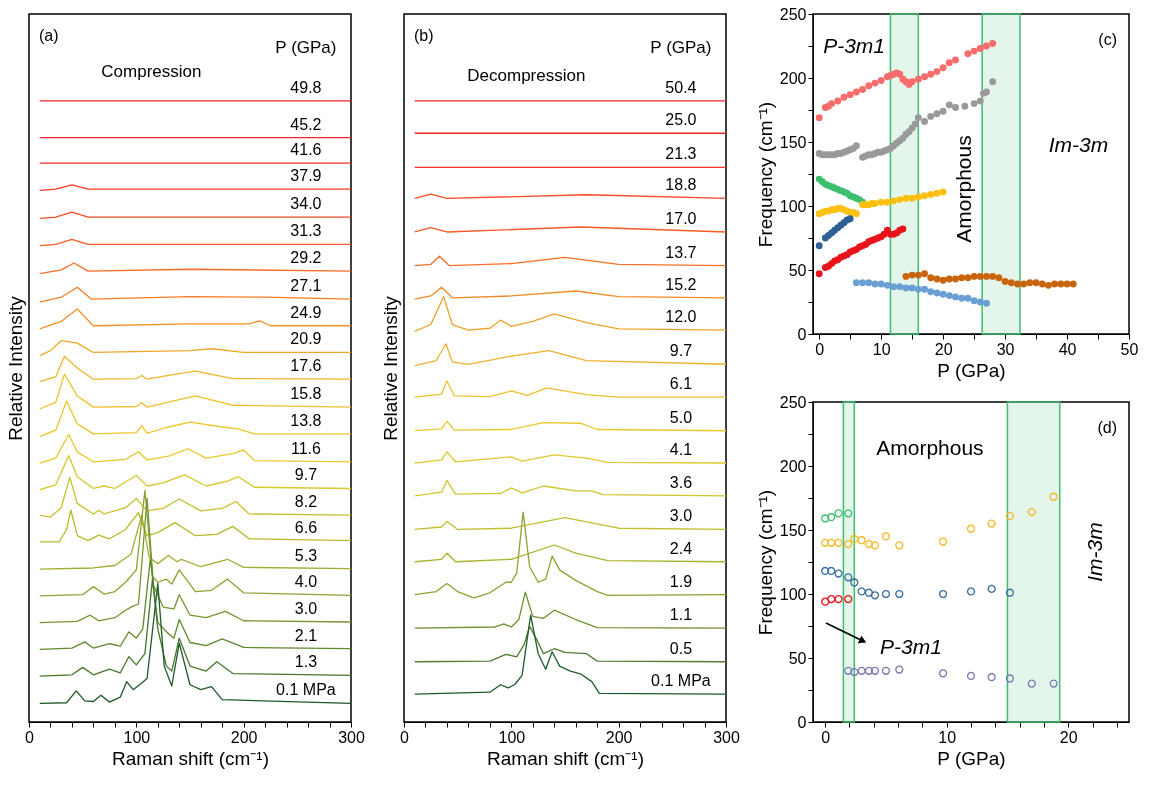 The height and width of the screenshot is (788, 1166). I want to click on series-label: 24.9, so click(306, 312).